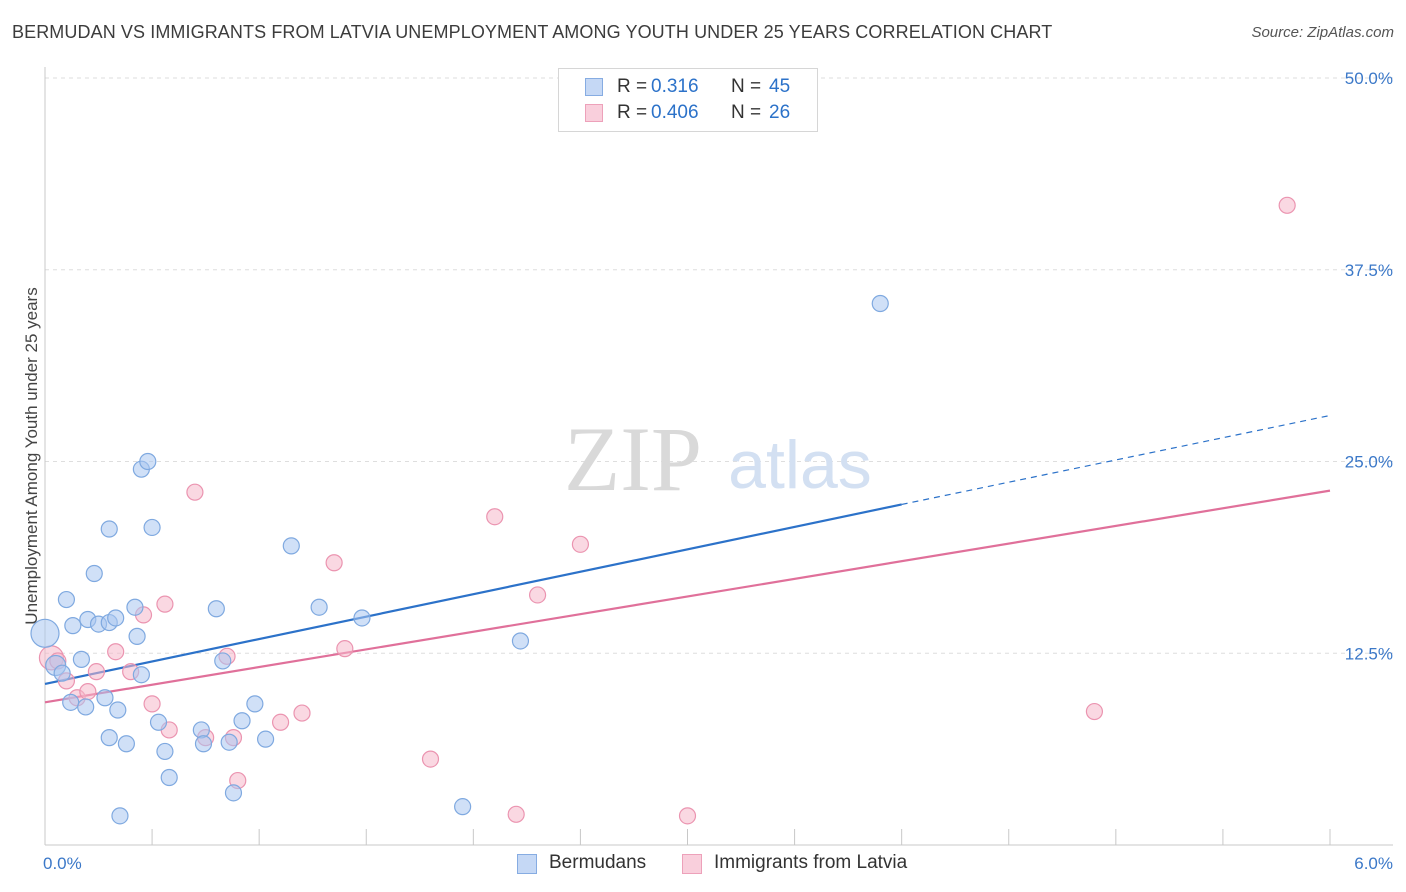 Image resolution: width=1406 pixels, height=892 pixels. I want to click on y-tick-label: 12.5%, so click(1369, 653).